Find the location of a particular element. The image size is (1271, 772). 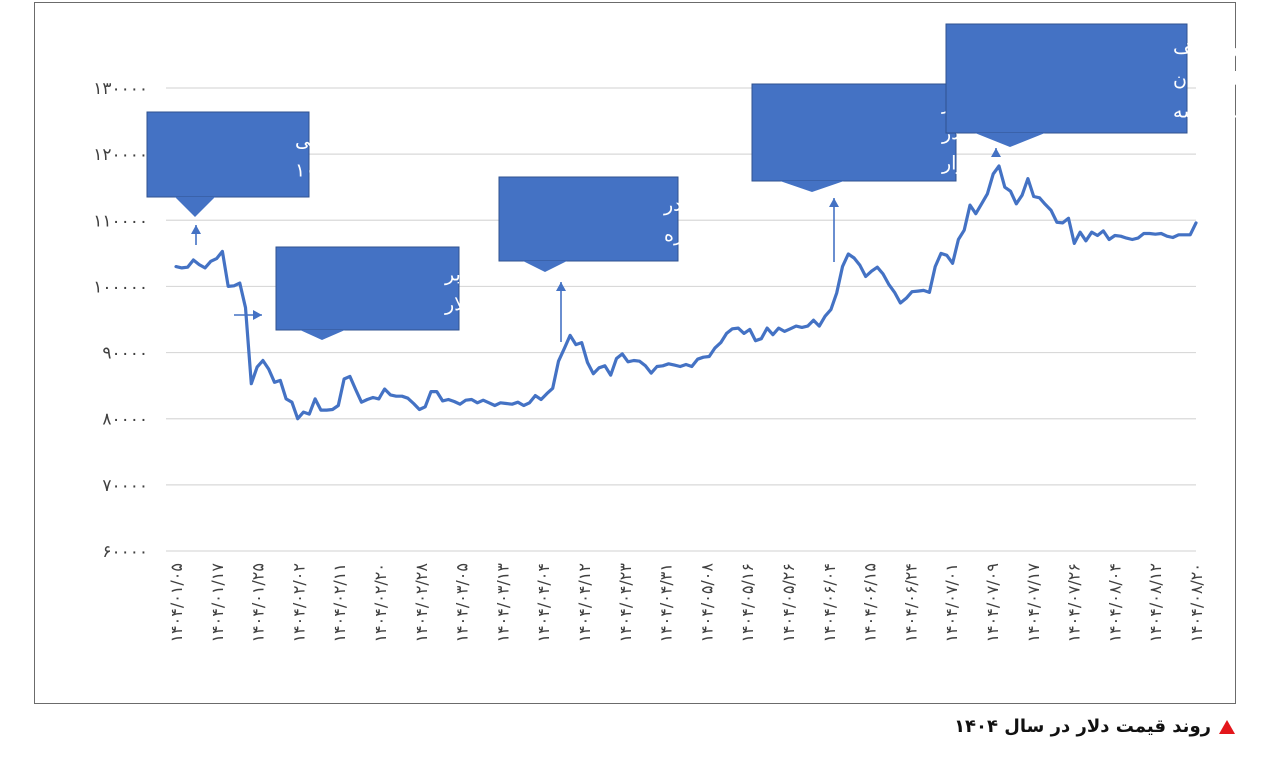

y-tick-label: ۱۰۰۰۰۰ is located at coordinates (120, 287).